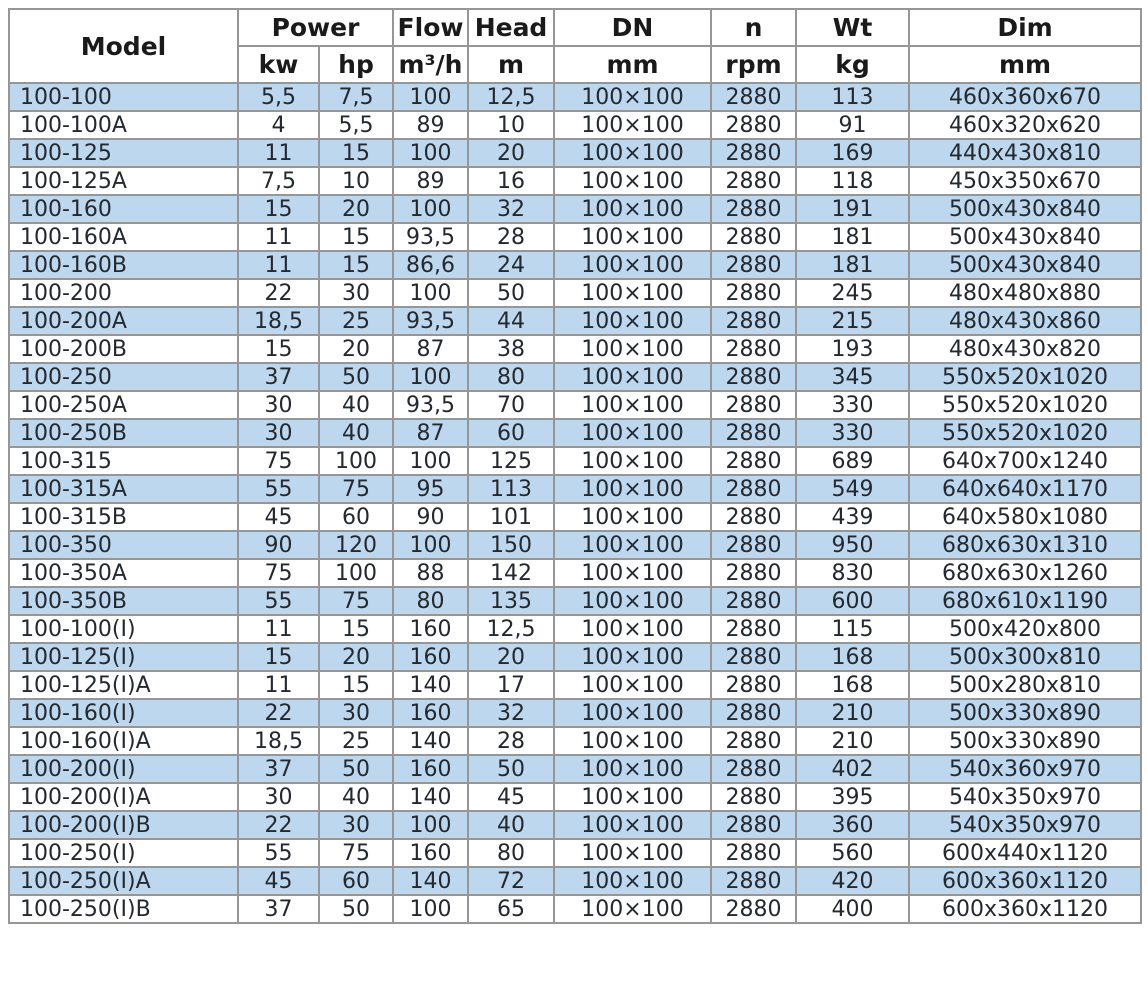 This screenshot has width=1147, height=1000. Describe the element at coordinates (123, 657) in the screenshot. I see `cell-model: 100-125(I)` at that location.